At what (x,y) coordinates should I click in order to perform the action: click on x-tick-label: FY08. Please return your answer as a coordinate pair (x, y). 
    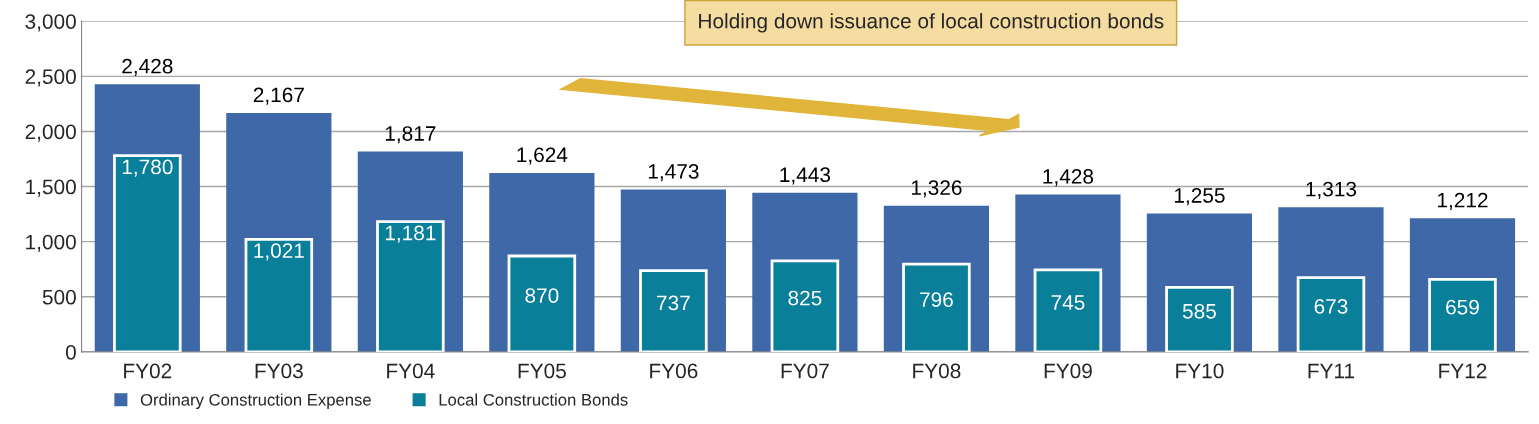
    Looking at the image, I should click on (937, 371).